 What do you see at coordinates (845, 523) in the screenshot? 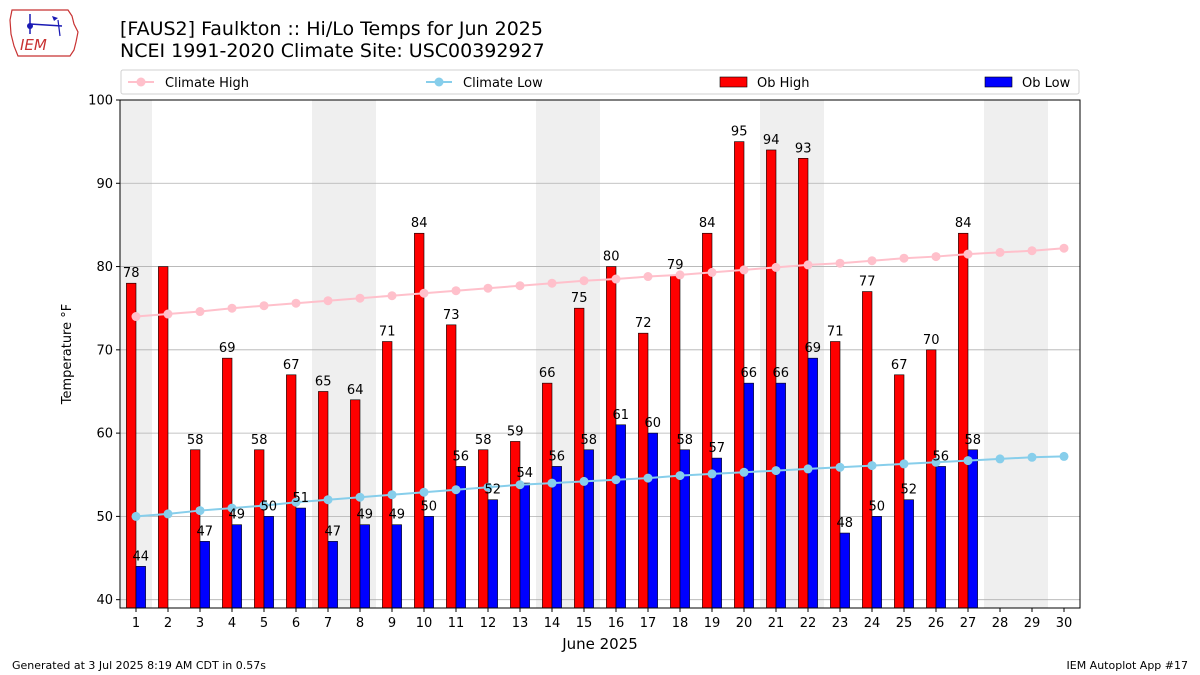
I see `ob-low-label-23: 48` at bounding box center [845, 523].